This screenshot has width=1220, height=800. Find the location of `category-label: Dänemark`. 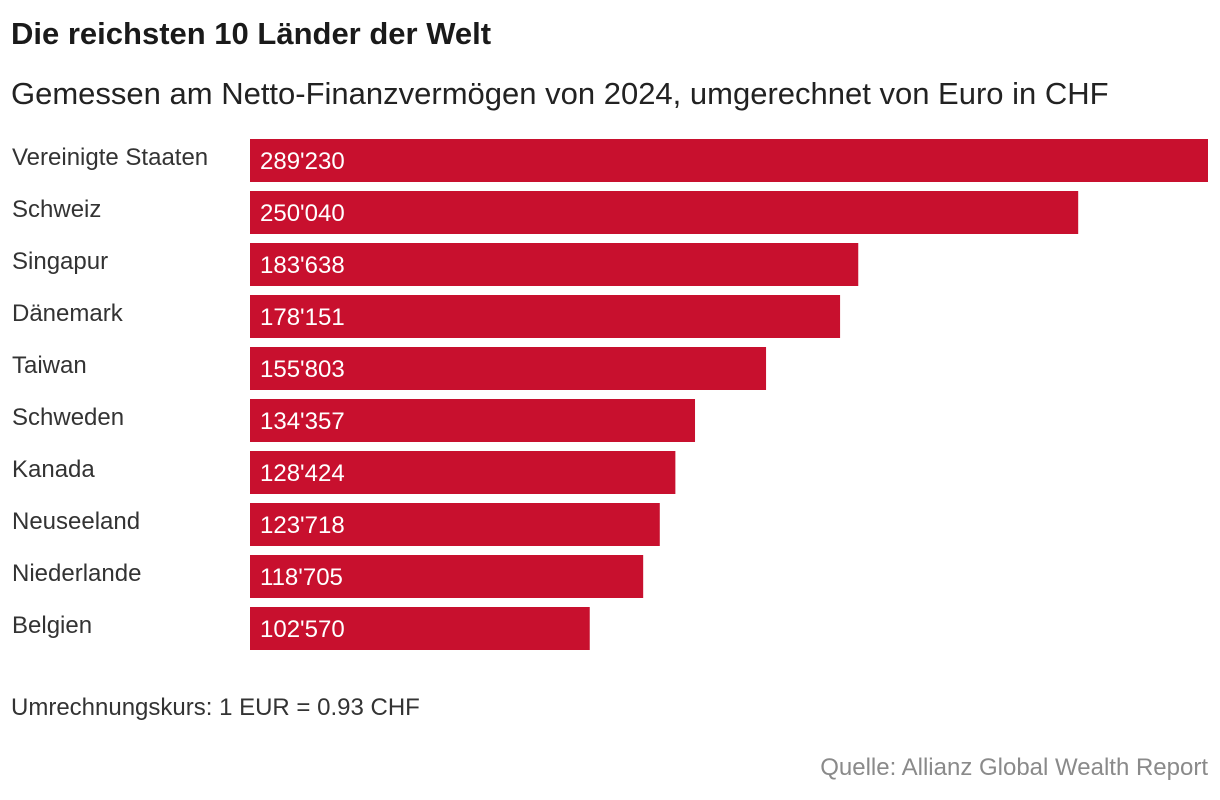

category-label: Dänemark is located at coordinates (68, 313).